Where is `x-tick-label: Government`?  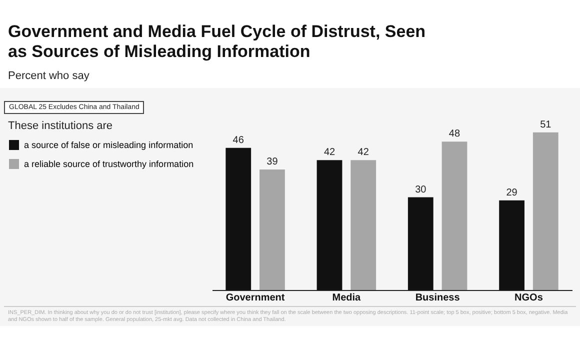 x-tick-label: Government is located at coordinates (256, 298).